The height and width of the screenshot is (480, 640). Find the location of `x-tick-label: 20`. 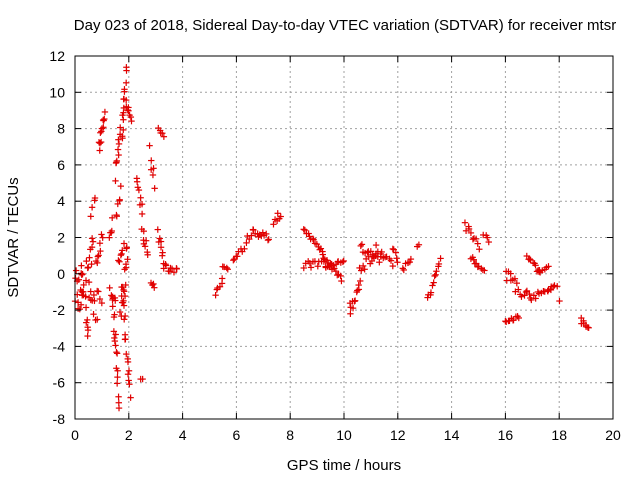

x-tick-label: 20 is located at coordinates (613, 435).